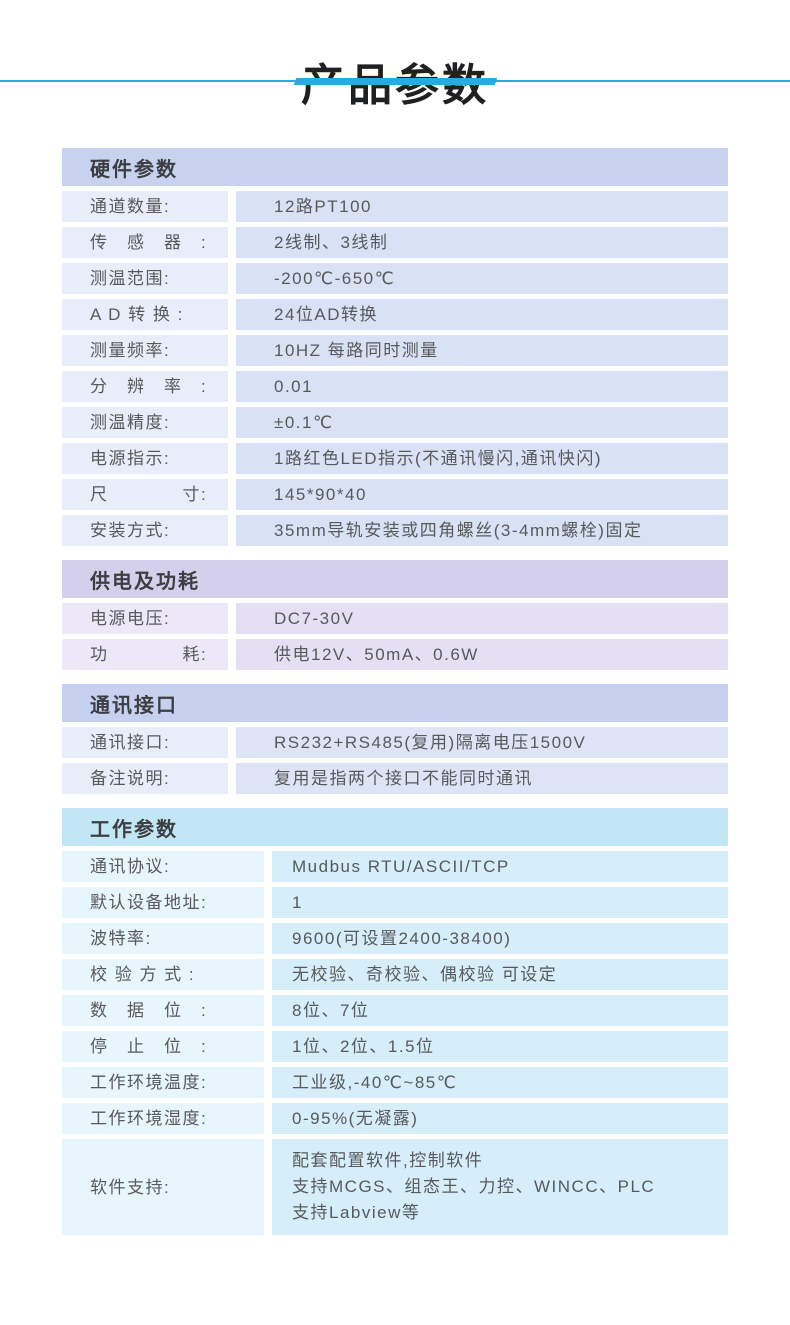  What do you see at coordinates (500, 1047) in the screenshot?
I see `spec-value: 1位、2位、1.5位` at bounding box center [500, 1047].